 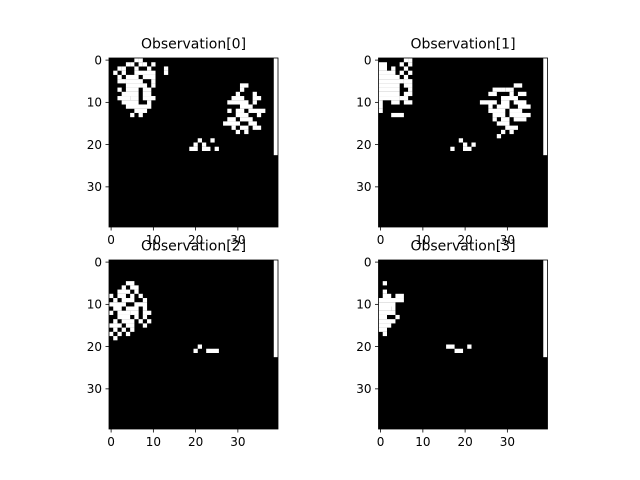 I want to click on heatmap-cells, so click(x=463, y=142).